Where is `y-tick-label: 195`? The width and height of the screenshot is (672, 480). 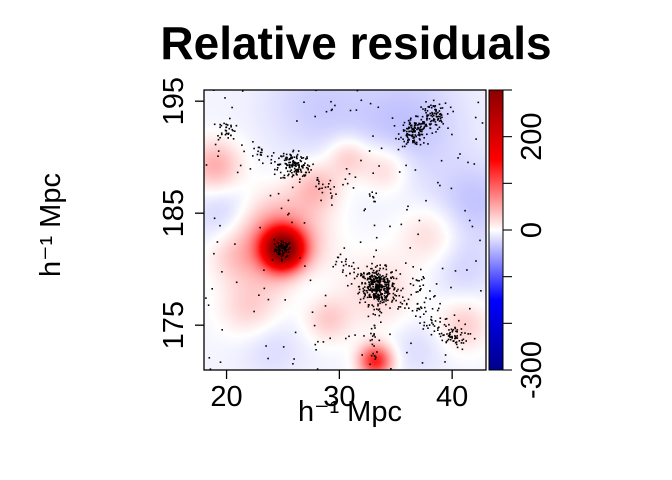 y-tick-label: 195 is located at coordinates (174, 101).